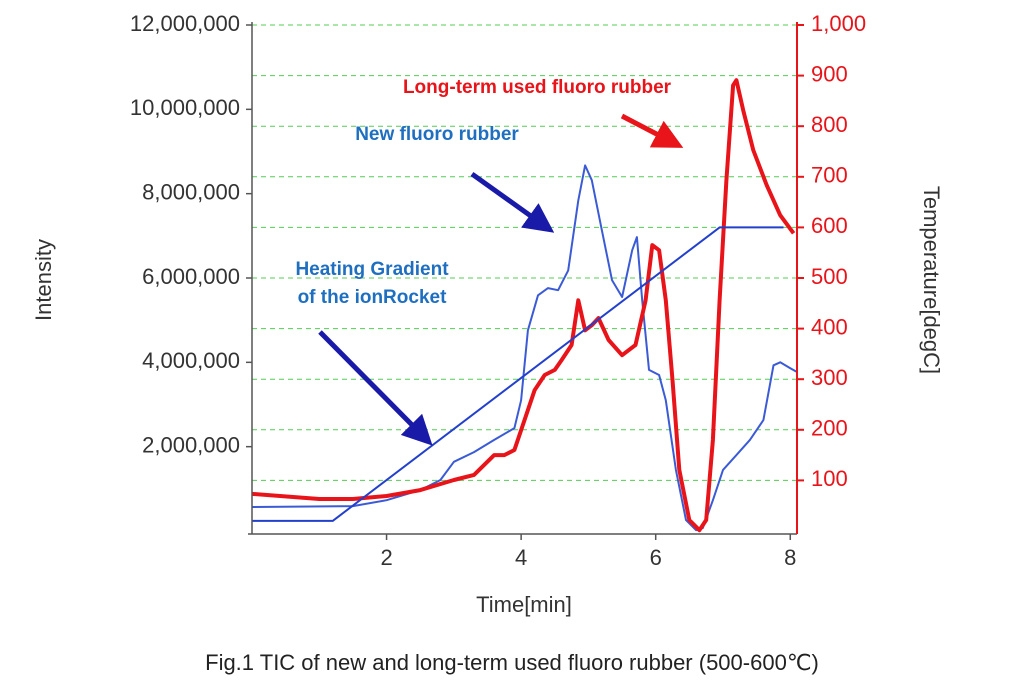  What do you see at coordinates (372, 269) in the screenshot?
I see `annotation: Heating Gradient` at bounding box center [372, 269].